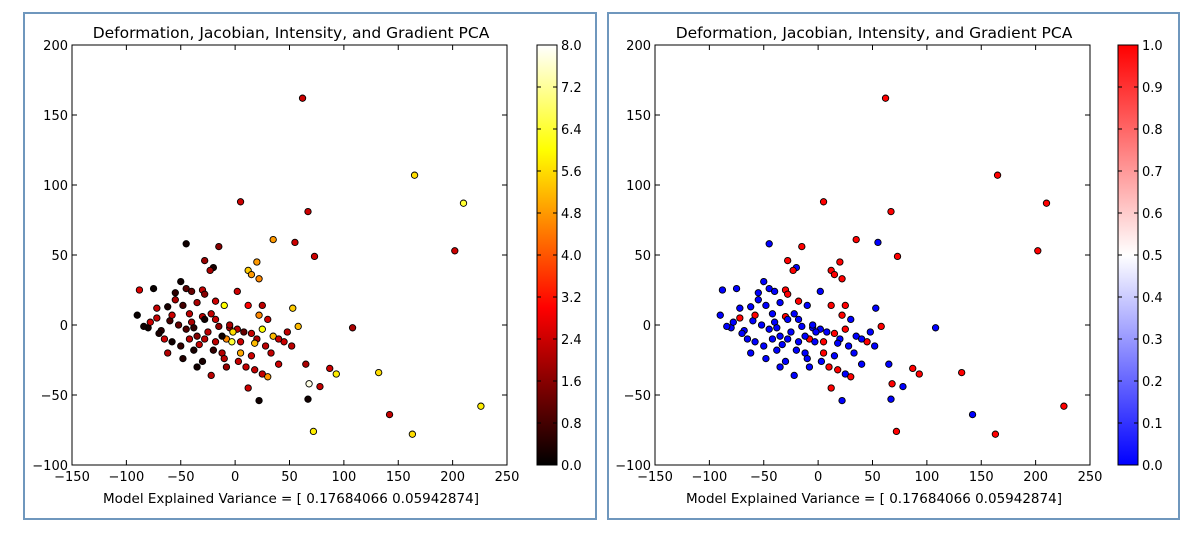  What do you see at coordinates (763, 477) in the screenshot?
I see `x-tick-label: −50` at bounding box center [763, 477].